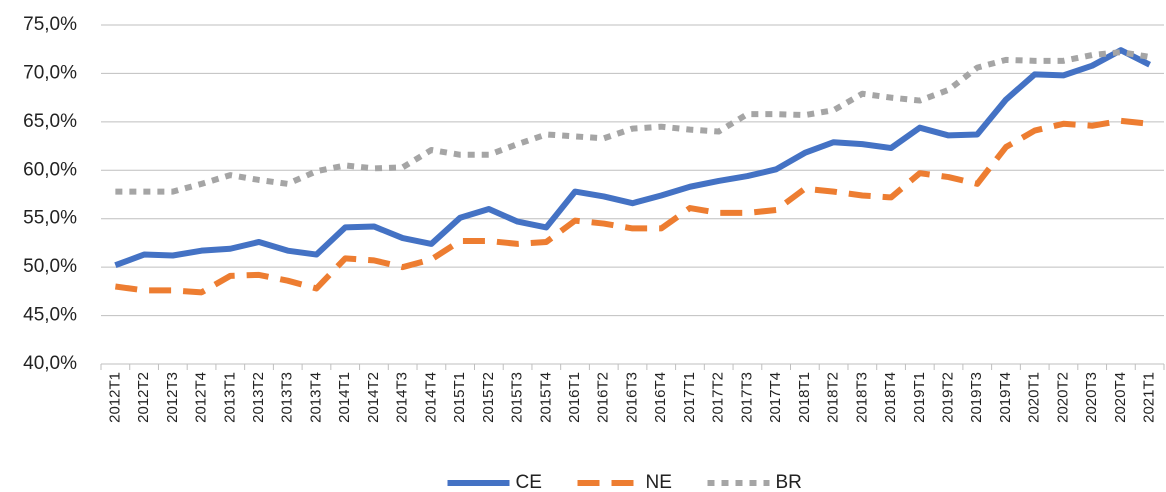 This screenshot has height=492, width=1166. I want to click on x-tick-label: 2020T2, so click(1062, 397).